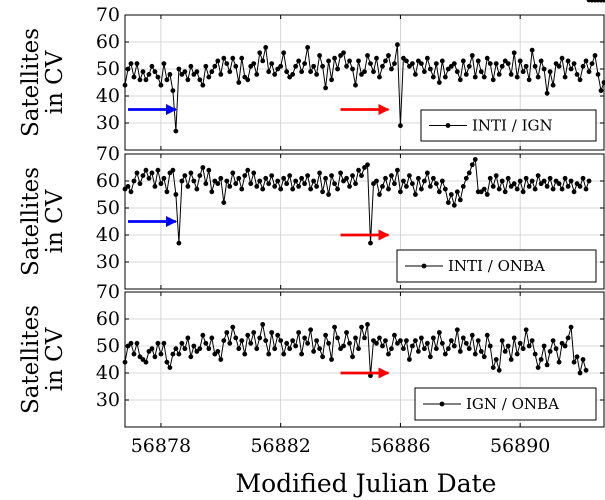  I want to click on y-tick-label: 50, so click(108, 69).